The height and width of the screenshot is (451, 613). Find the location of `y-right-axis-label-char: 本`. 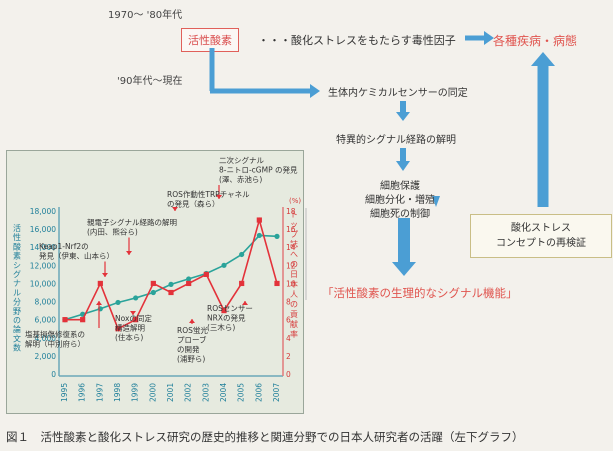

y-right-axis-label-char: 本 is located at coordinates (294, 284).